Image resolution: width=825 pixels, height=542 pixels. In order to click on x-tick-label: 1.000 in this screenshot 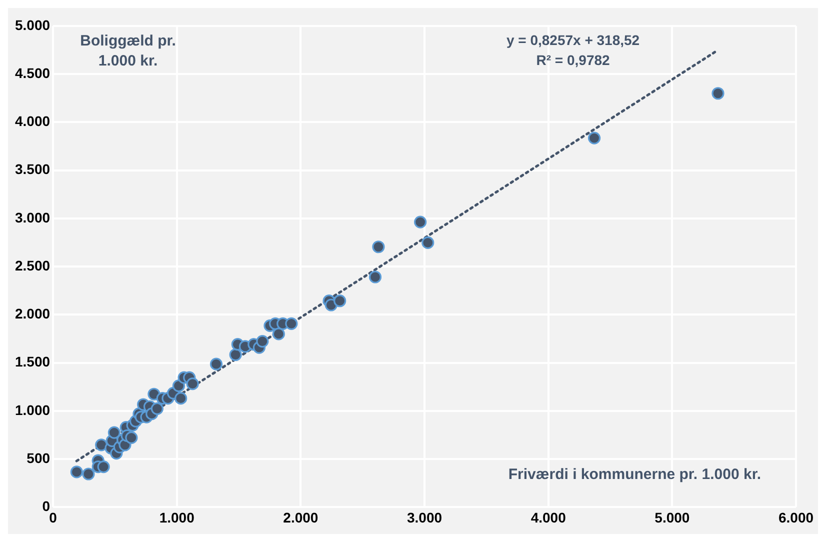, I will do `click(177, 517)`.